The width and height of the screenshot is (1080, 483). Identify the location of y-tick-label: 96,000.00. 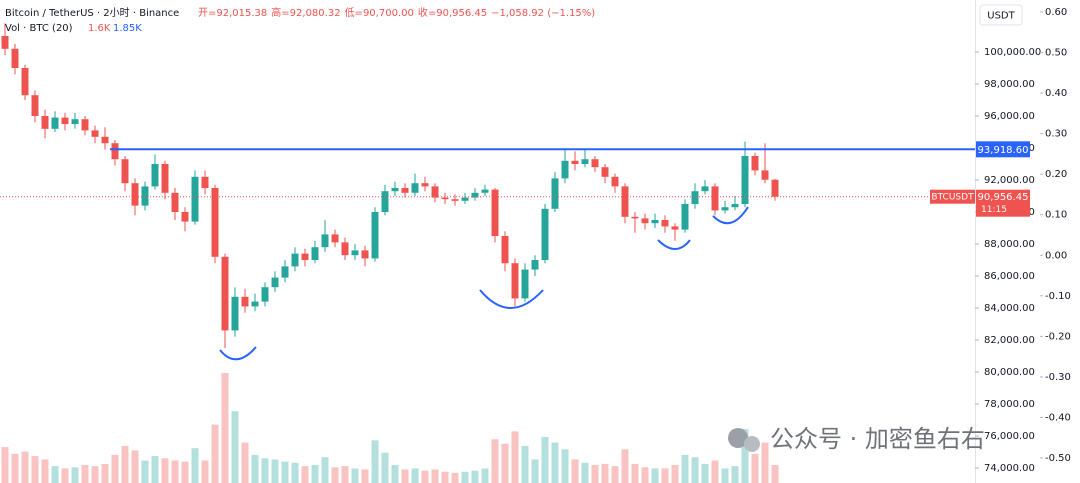
(1009, 116).